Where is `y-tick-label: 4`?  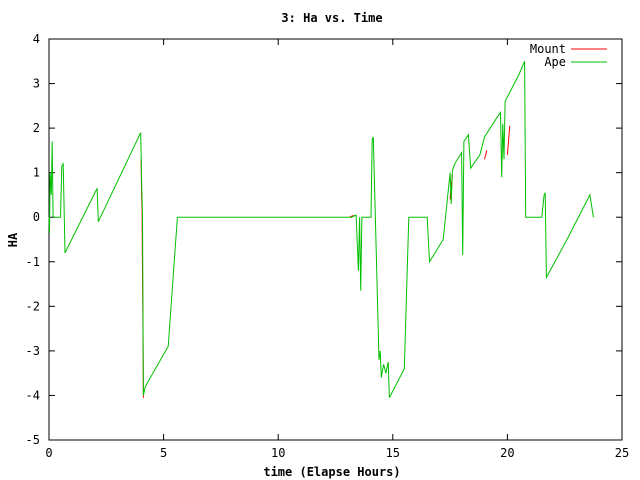 y-tick-label: 4 is located at coordinates (36, 39).